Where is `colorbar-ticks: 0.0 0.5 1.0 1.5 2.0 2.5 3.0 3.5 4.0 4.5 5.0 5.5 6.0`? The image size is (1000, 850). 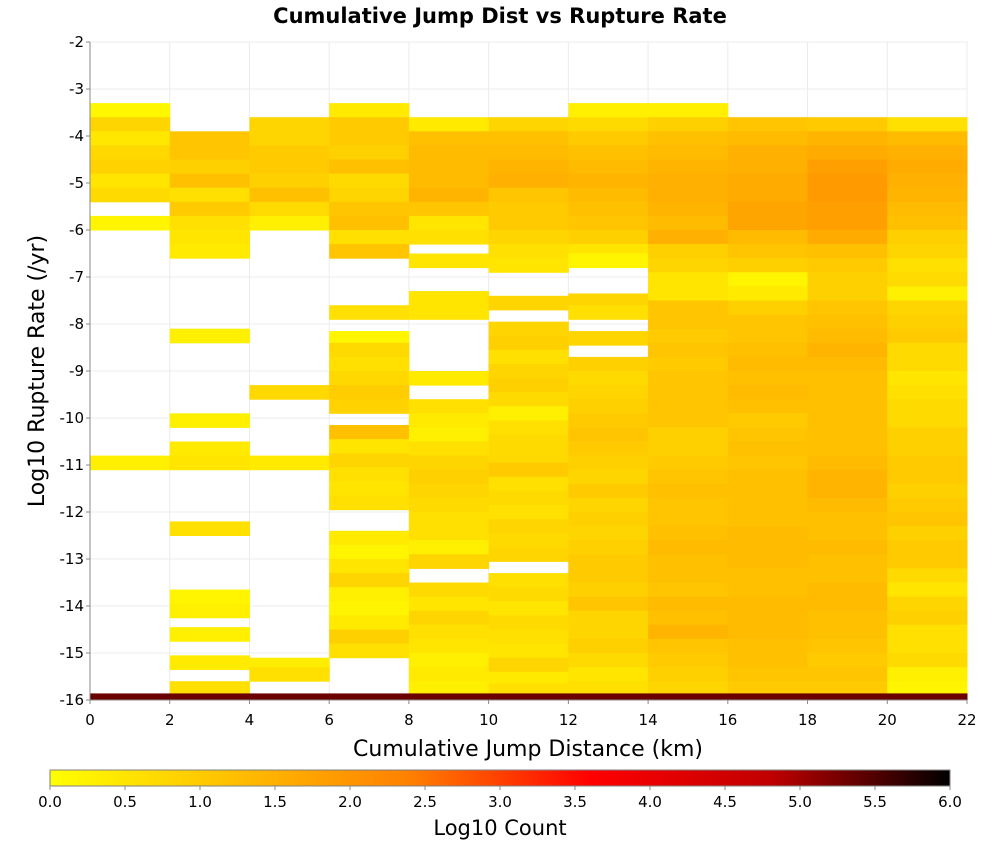 colorbar-ticks: 0.0 0.5 1.0 1.5 2.0 2.5 3.0 3.5 4.0 4.5 5.0 5.5 6.0 is located at coordinates (500, 798).